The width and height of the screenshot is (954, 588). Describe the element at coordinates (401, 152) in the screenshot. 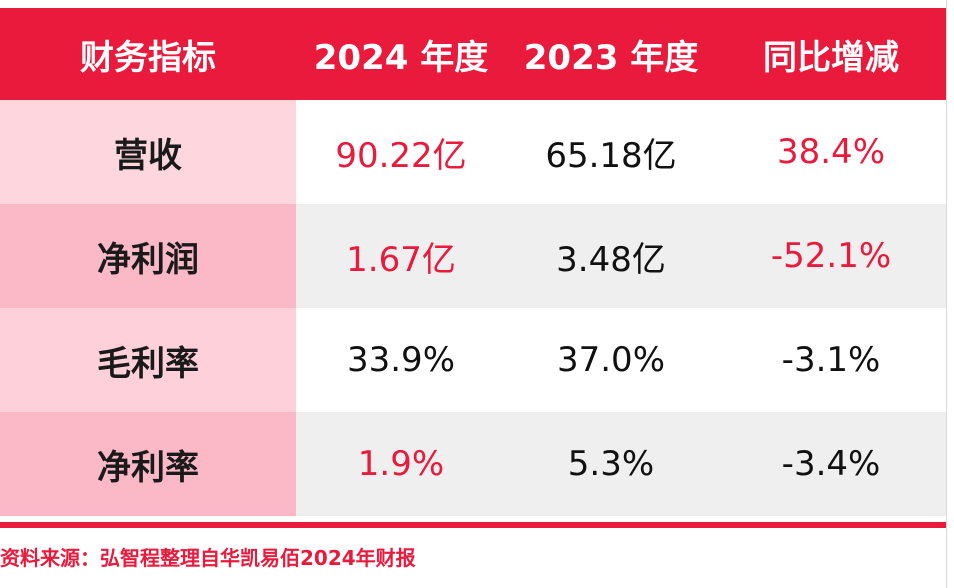

I see `value-2024: 90.22亿` at that location.